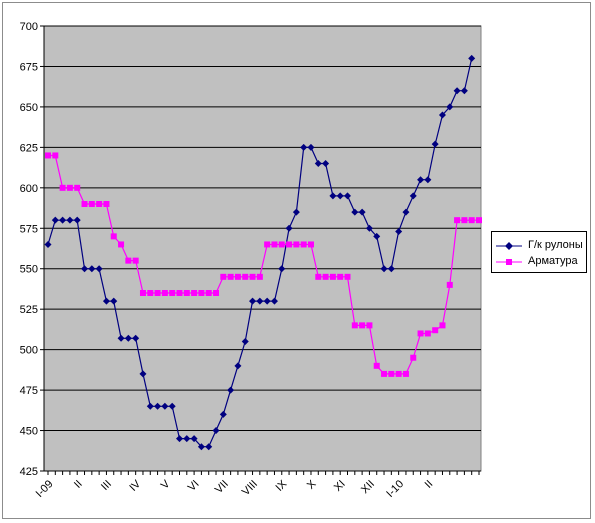 The width and height of the screenshot is (595, 523). Describe the element at coordinates (106, 485) in the screenshot. I see `x-tick-label: III` at that location.